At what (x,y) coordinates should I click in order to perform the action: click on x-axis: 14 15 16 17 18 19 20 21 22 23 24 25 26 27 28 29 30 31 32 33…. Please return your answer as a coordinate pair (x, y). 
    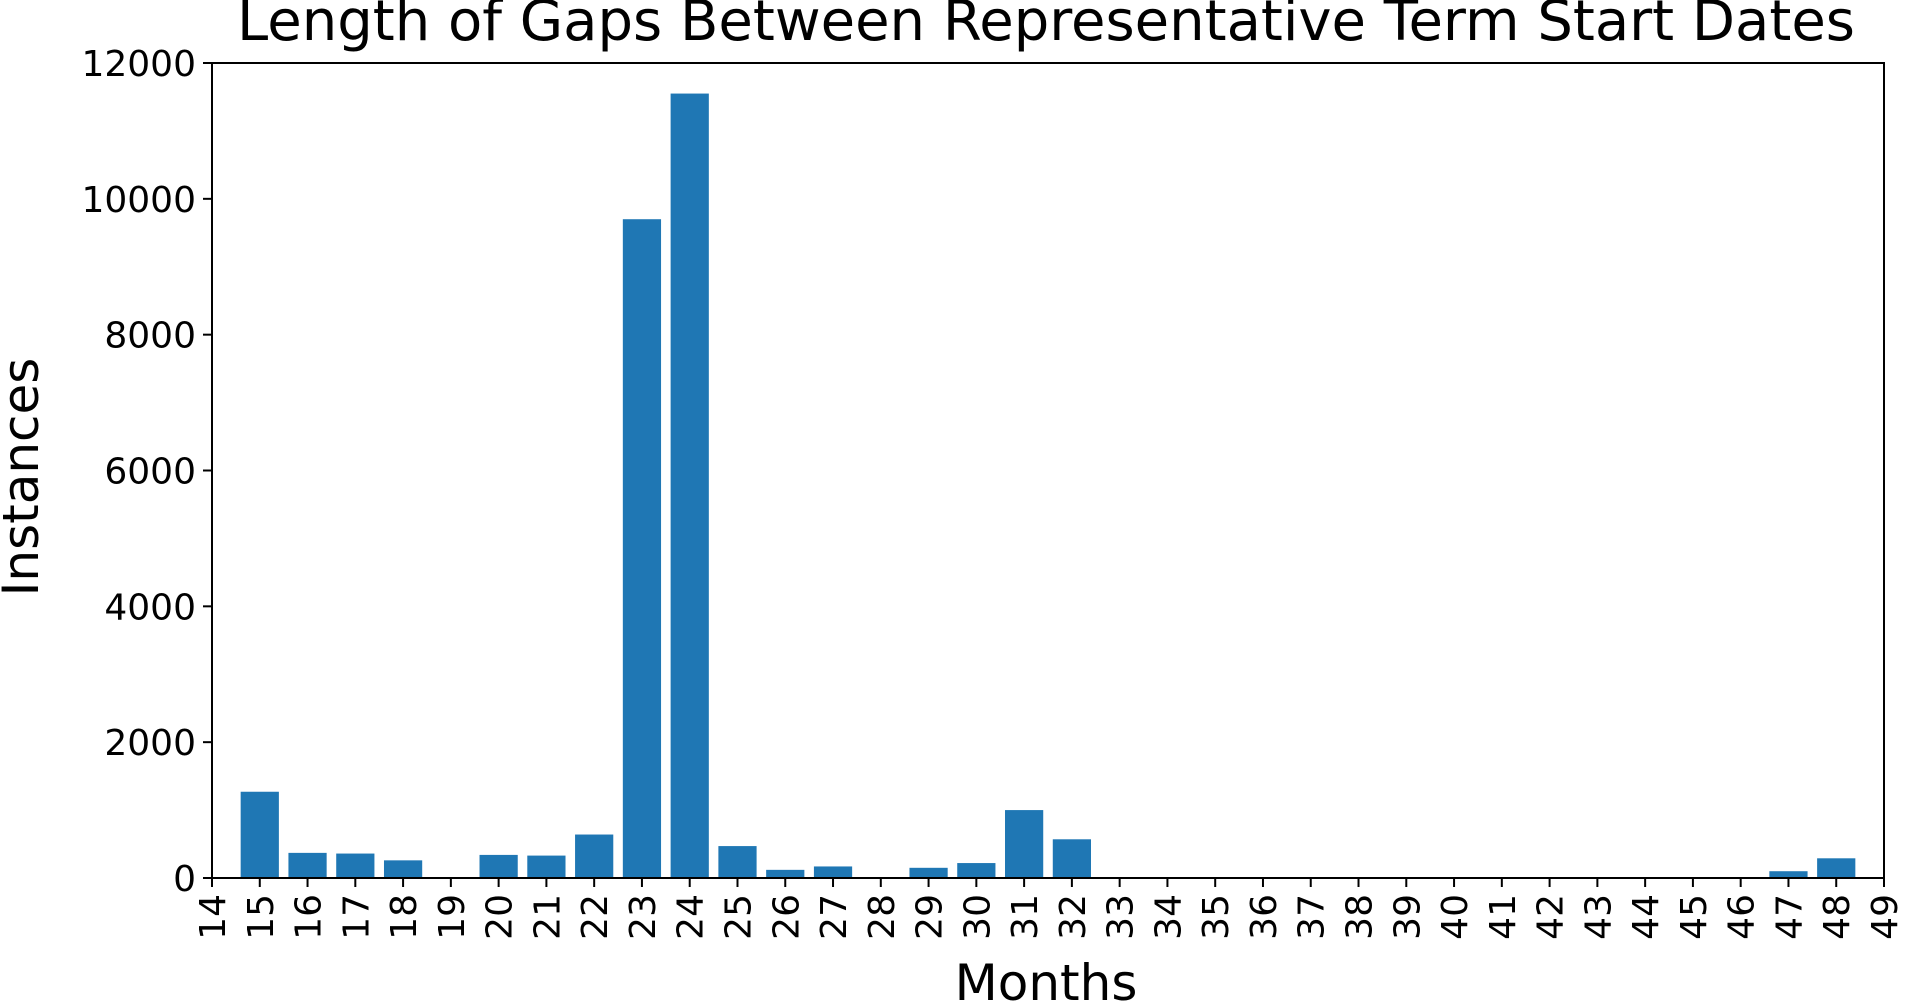
    Looking at the image, I should click on (1049, 909).